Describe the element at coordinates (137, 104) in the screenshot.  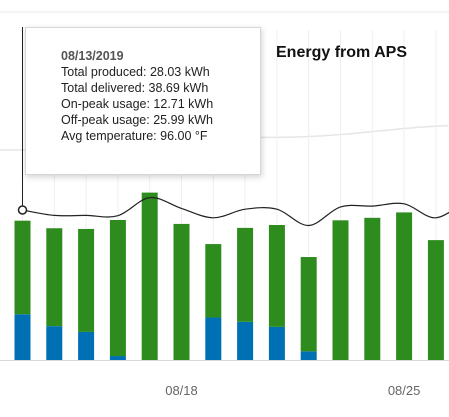
I see `tooltip-on-peak: On-peak usage: 12.71 kWh` at that location.